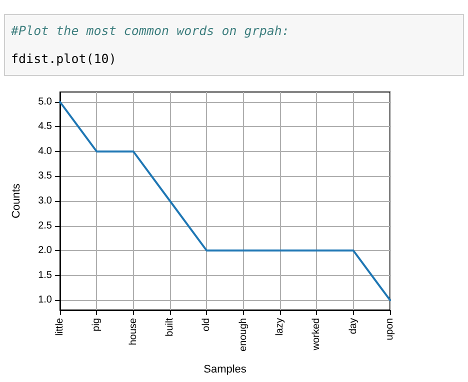 The image size is (468, 382). I want to click on y-tick-label: 2.5, so click(45, 226).